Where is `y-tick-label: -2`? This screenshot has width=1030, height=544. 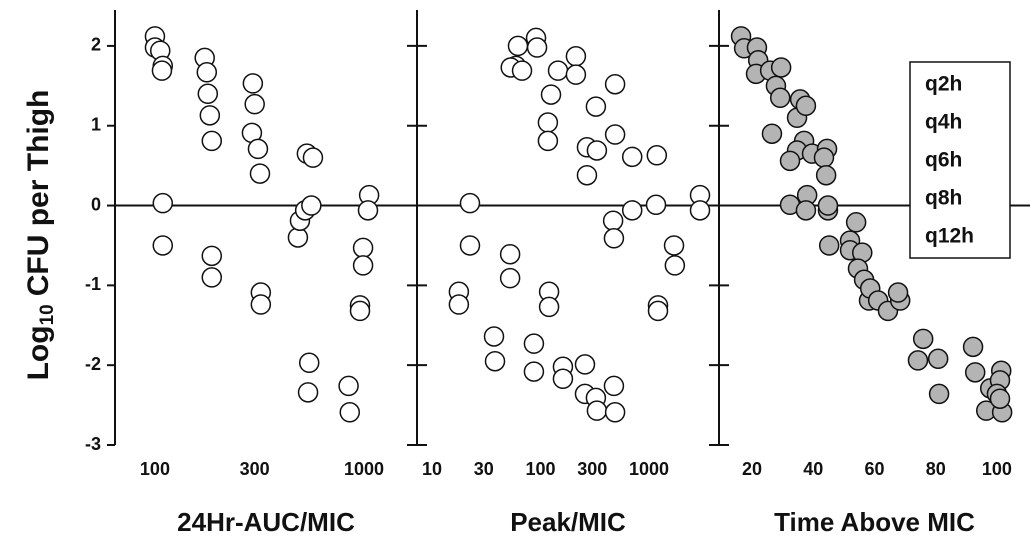
y-tick-label: -2 is located at coordinates (93, 364).